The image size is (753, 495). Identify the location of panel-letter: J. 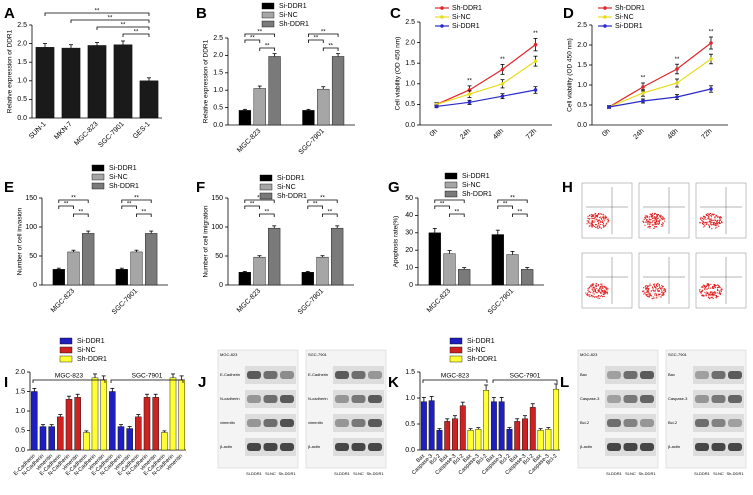
(202, 382).